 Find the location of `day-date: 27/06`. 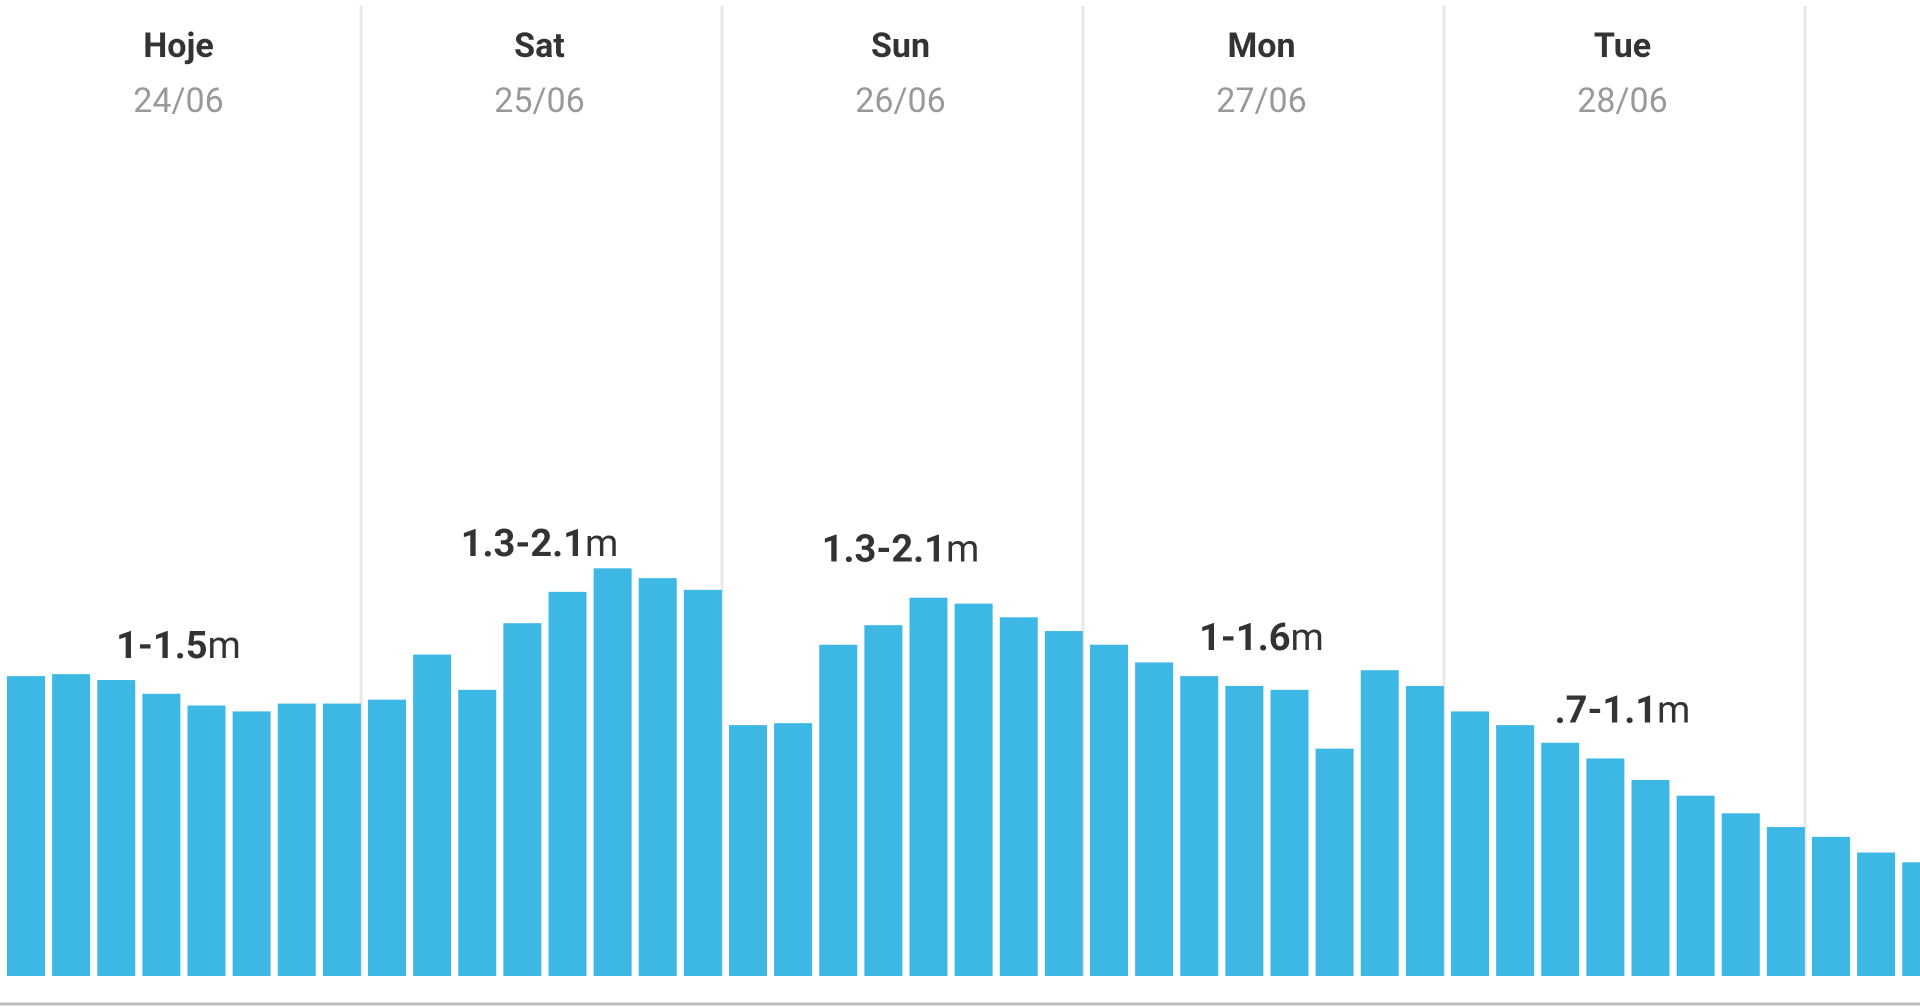

day-date: 27/06 is located at coordinates (1261, 101).